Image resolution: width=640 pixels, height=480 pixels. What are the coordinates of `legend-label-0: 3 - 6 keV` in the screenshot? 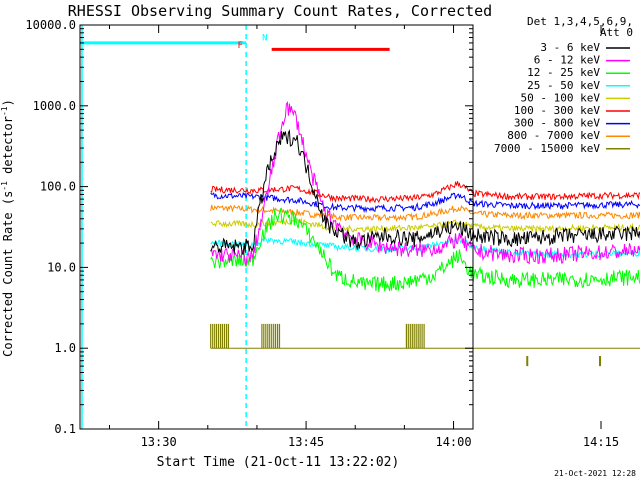 It's located at (570, 47).